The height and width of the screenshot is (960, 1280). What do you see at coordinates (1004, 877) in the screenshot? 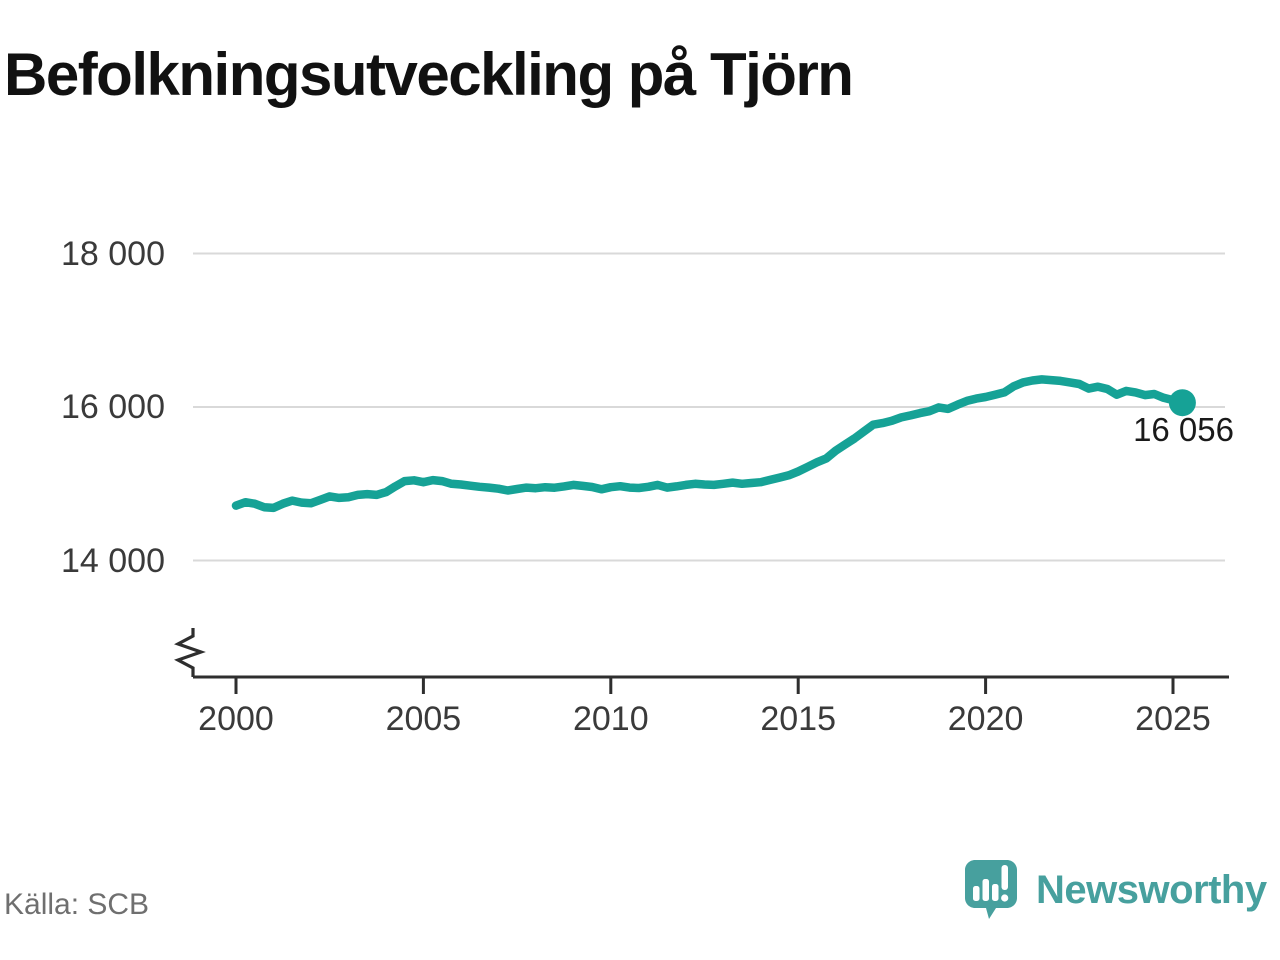
I see `logo-exclamation-icon` at bounding box center [1004, 877].